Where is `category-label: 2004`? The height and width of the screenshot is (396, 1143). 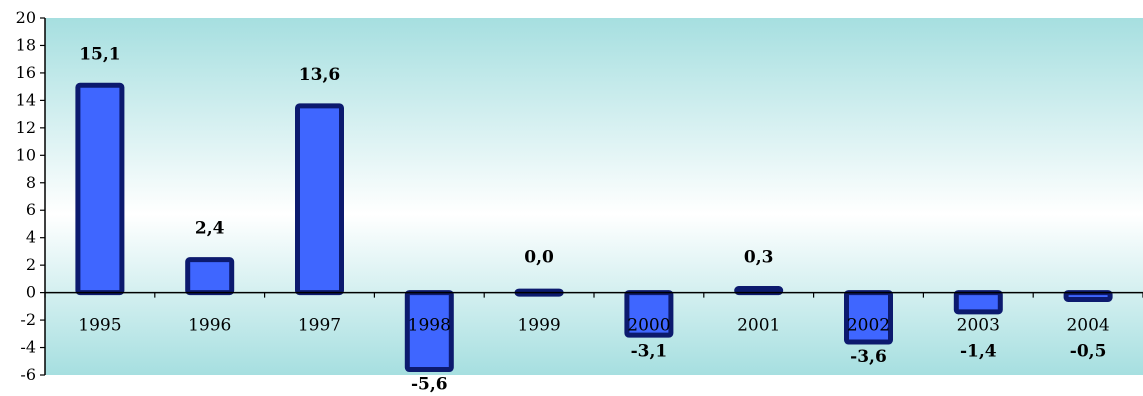 category-label: 2004 is located at coordinates (1087, 326).